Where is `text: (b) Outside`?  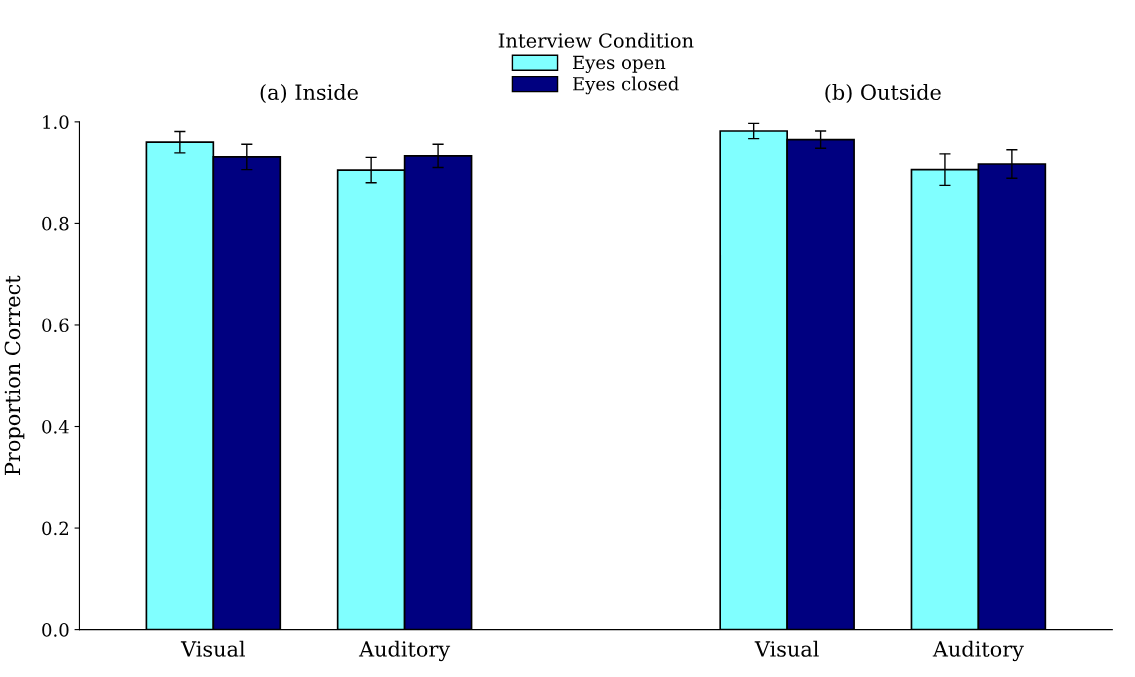
text: (b) Outside is located at coordinates (883, 93).